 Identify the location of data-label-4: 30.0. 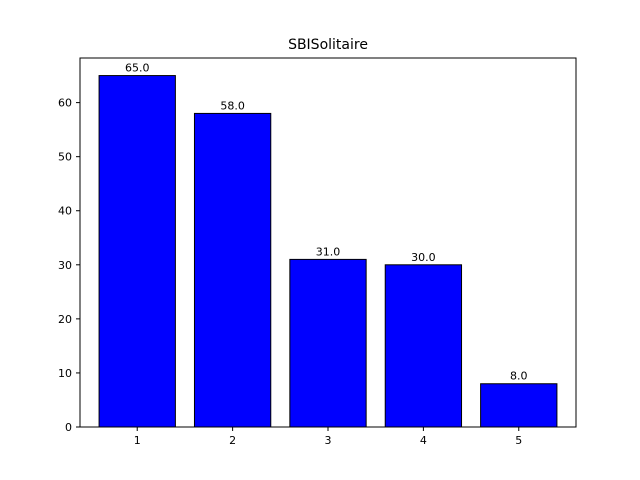
(423, 257).